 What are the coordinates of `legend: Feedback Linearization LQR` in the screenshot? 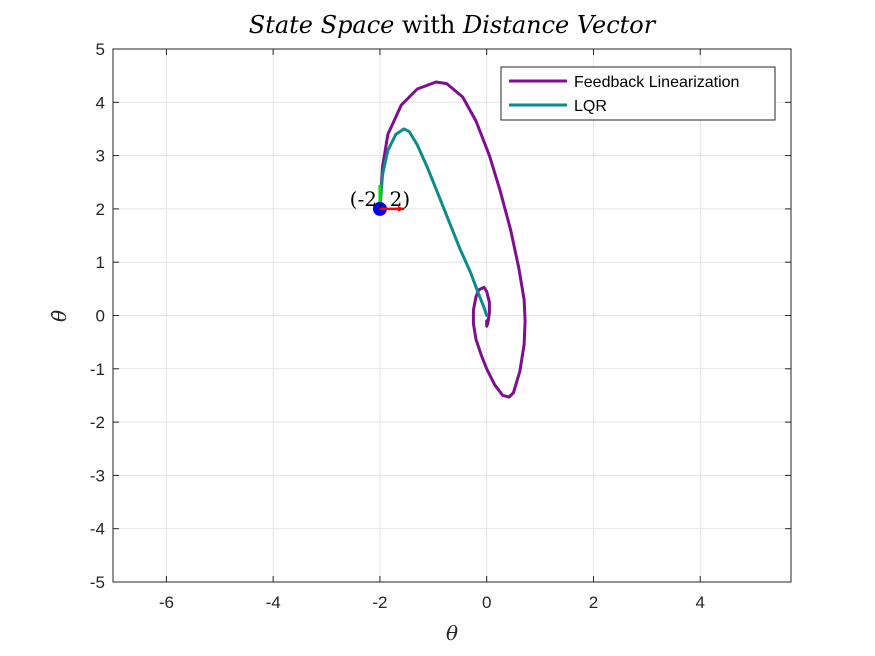 It's located at (638, 93).